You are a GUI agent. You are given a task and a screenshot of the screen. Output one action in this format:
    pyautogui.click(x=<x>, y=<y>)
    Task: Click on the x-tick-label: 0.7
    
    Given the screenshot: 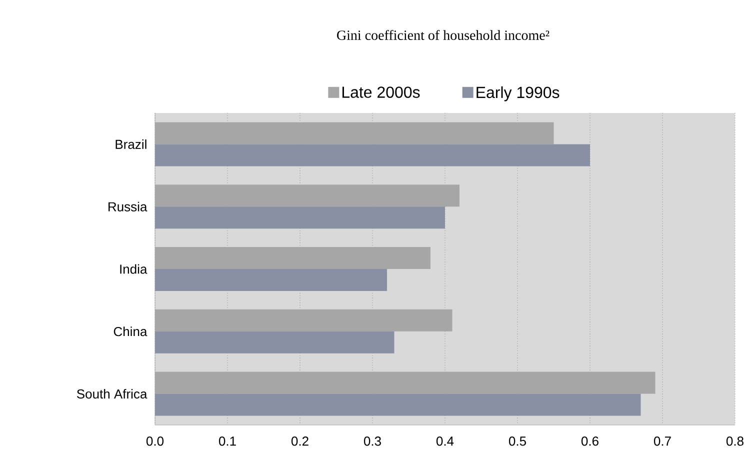 What is the action you would take?
    pyautogui.click(x=662, y=441)
    